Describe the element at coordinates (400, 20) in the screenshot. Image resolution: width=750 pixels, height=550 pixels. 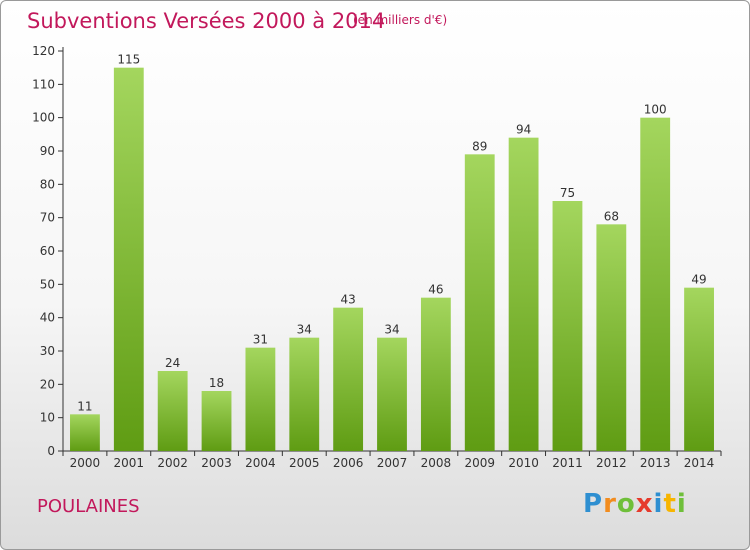
I see `chart-subtitle: (en milliers d'€)` at that location.